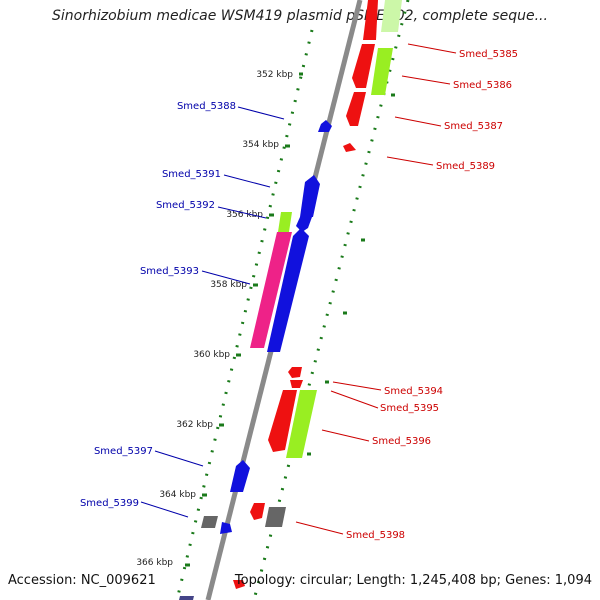  I want to click on gene-smed-5399-gray, so click(209, 522).